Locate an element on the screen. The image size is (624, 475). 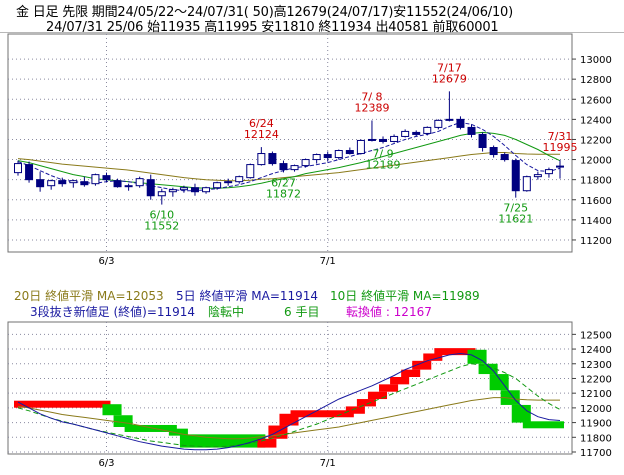
top-y-tick-label: 12200 is located at coordinates (596, 140).